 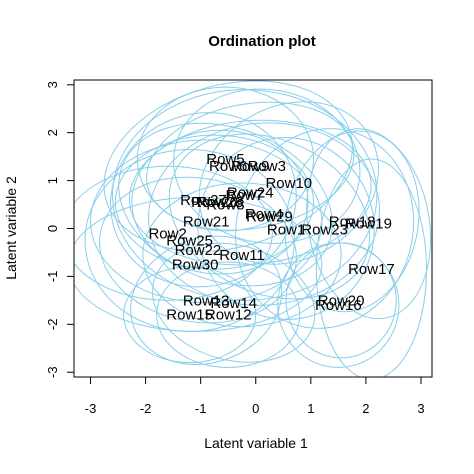 I want to click on point-label-row16: Row16, so click(x=338, y=305).